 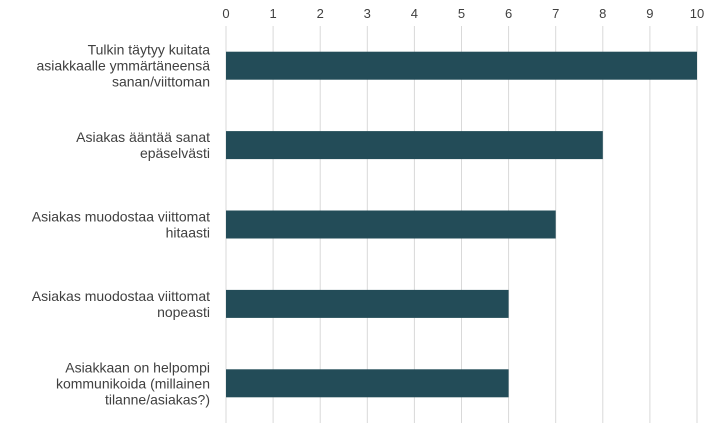 I want to click on category-label: Asiakas muodostaa viittomat nopeasti, so click(x=121, y=304).